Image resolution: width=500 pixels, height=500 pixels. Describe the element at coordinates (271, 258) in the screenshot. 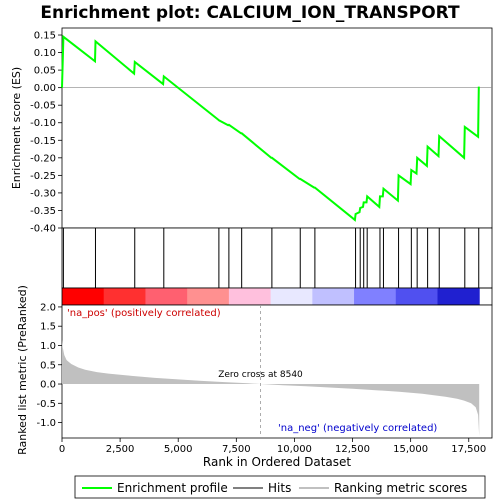

I see `hit-markers` at that location.